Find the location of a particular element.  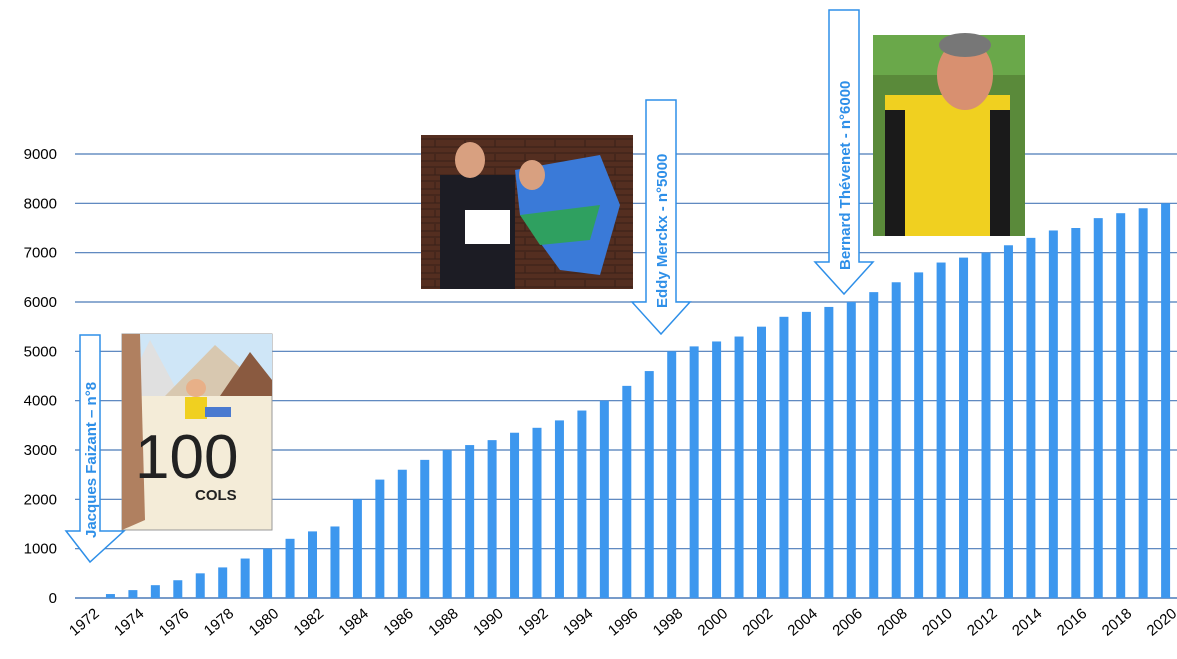

bar-1973 is located at coordinates (110, 596).